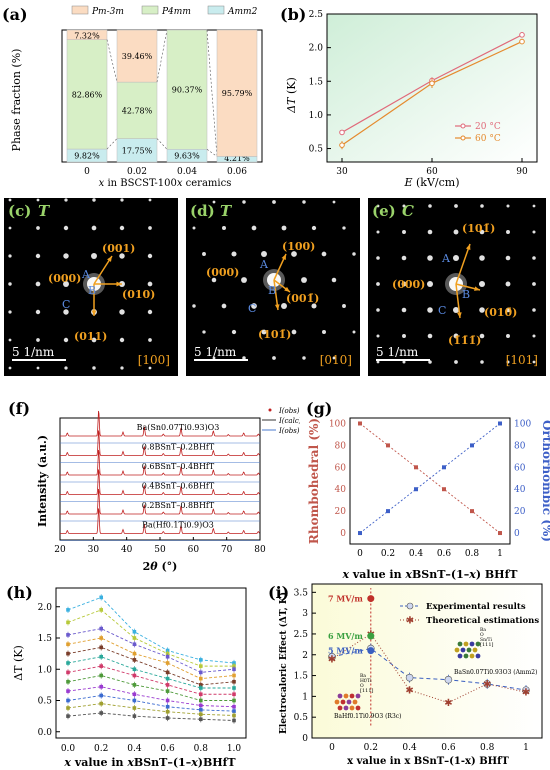 Image resolution: width=550 pixels, height=770 pixels. Describe the element at coordinates (137, 172) in the screenshot. I see `xtick-label-a: 0.02` at that location.